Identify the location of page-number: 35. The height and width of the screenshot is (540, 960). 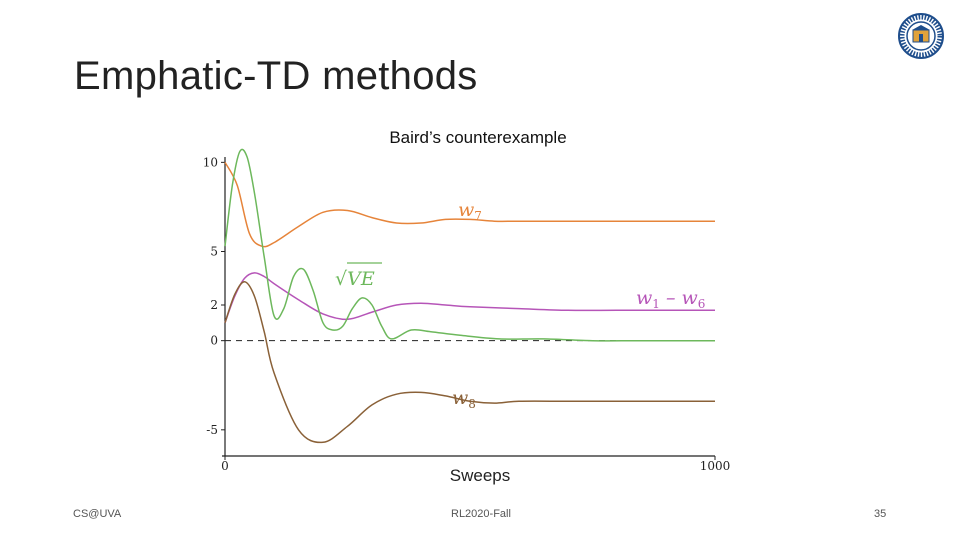
(880, 514).